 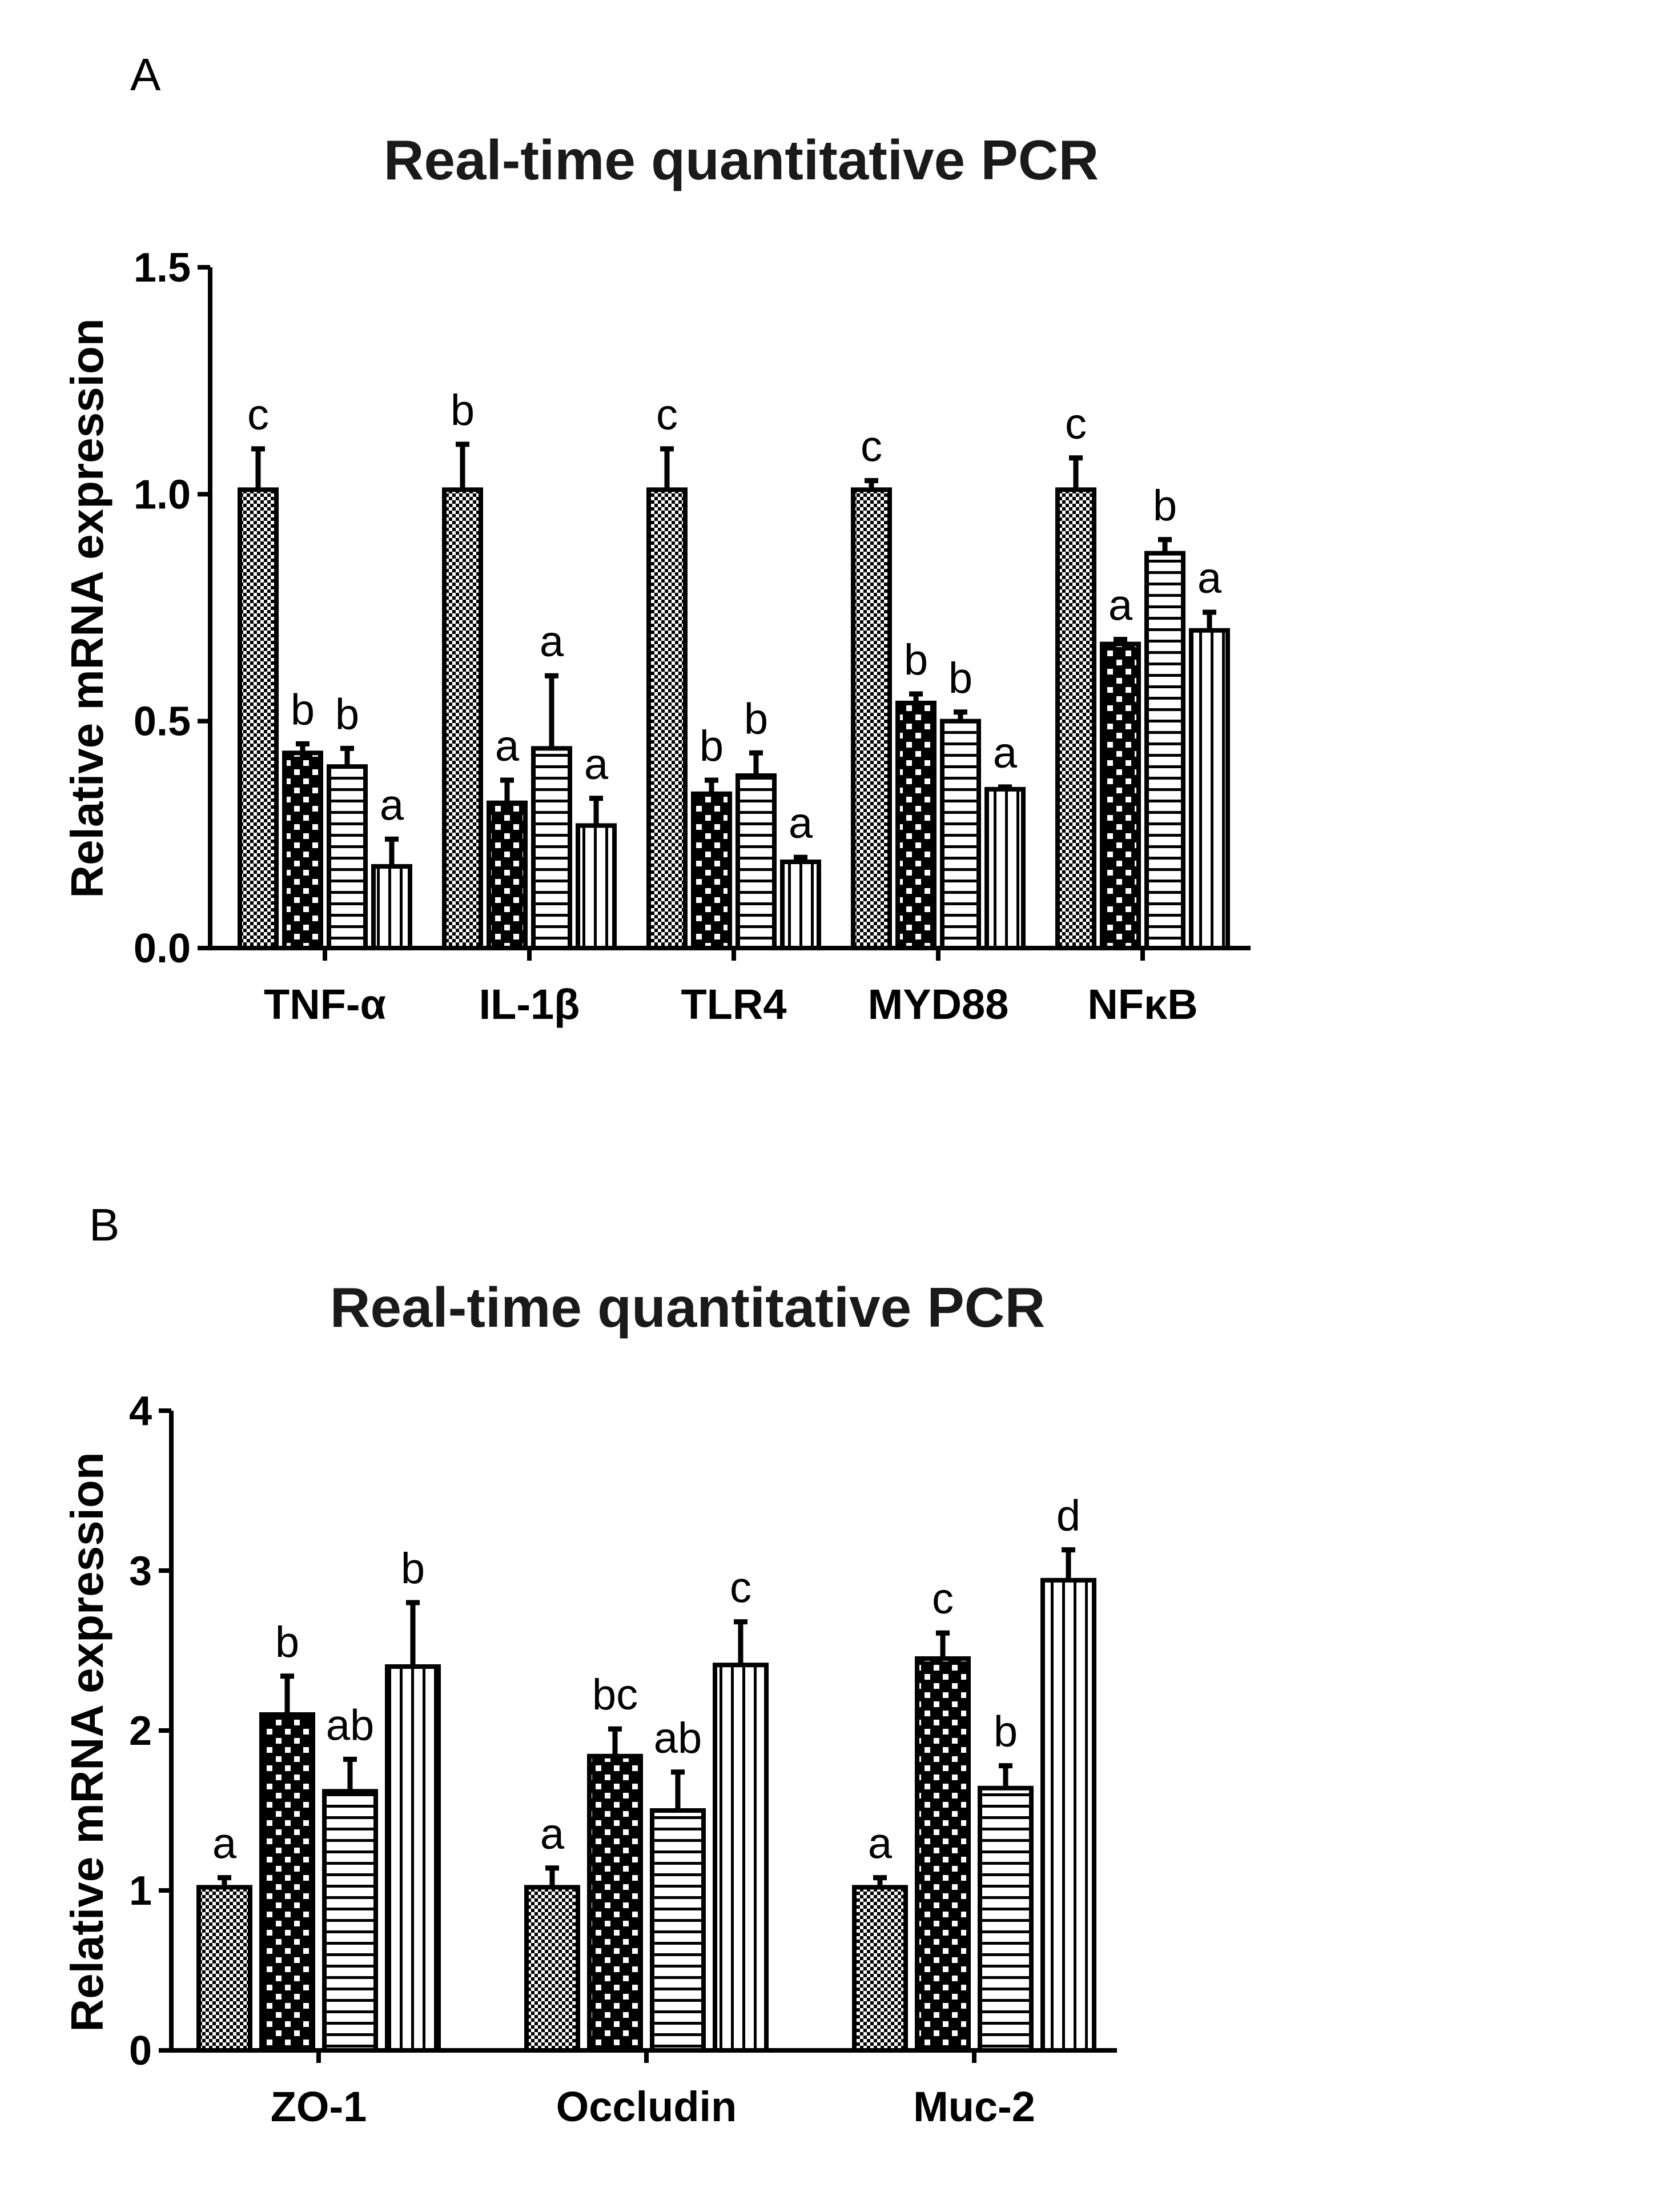 What do you see at coordinates (140, 1731) in the screenshot?
I see `y-tick-label: 2` at bounding box center [140, 1731].